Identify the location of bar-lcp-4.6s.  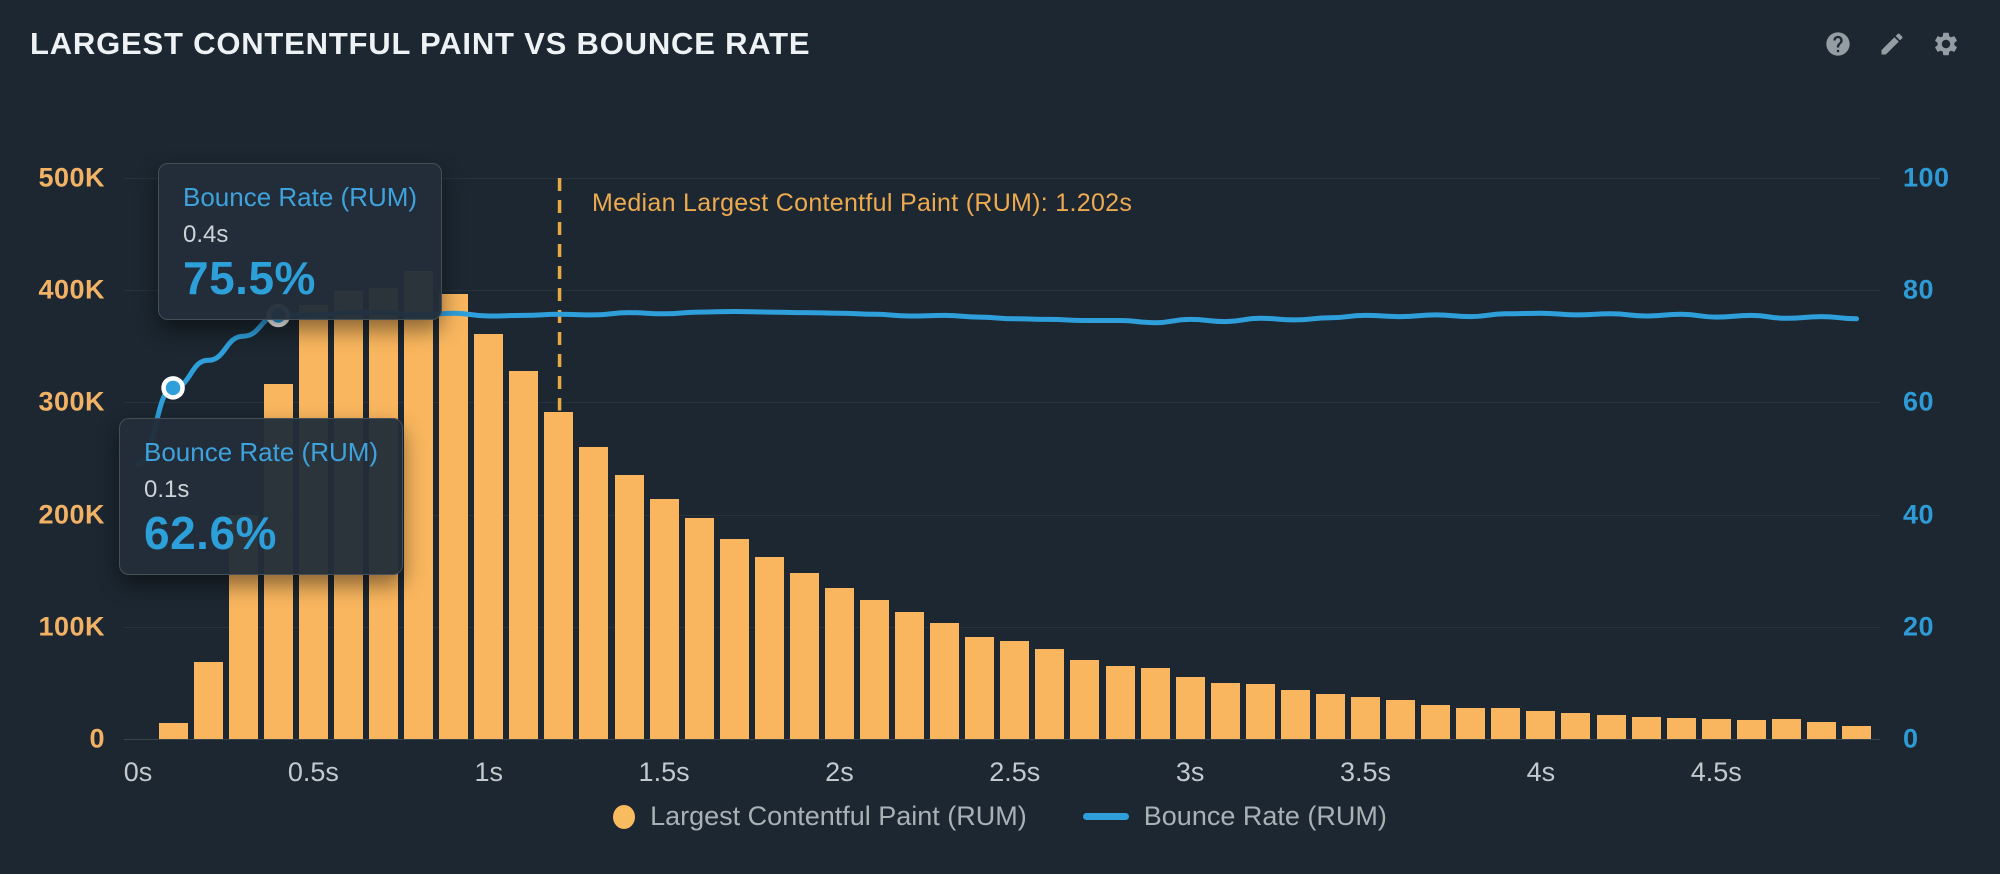
(1751, 729).